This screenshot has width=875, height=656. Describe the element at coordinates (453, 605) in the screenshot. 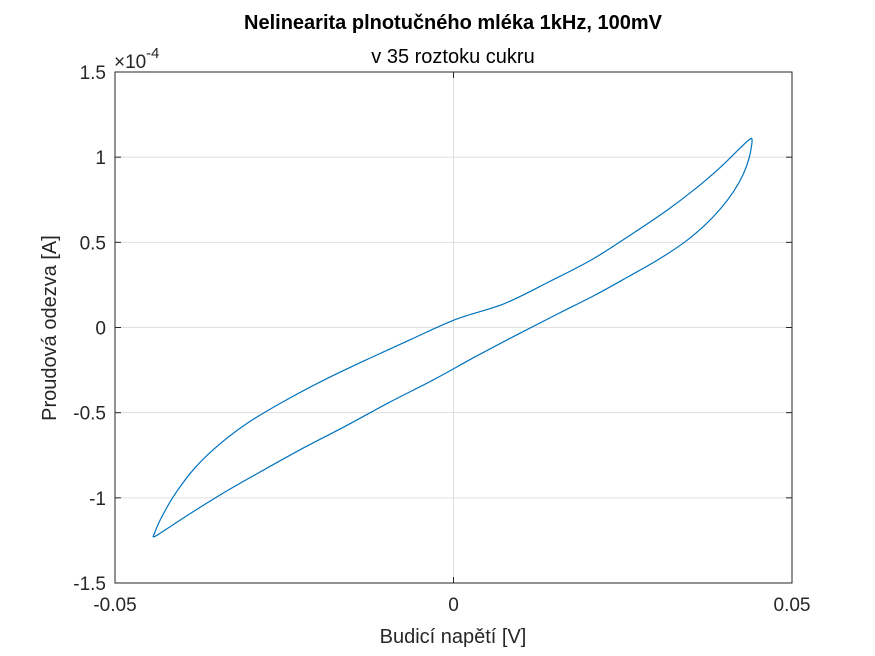

I see `x-tick-label: 0` at that location.